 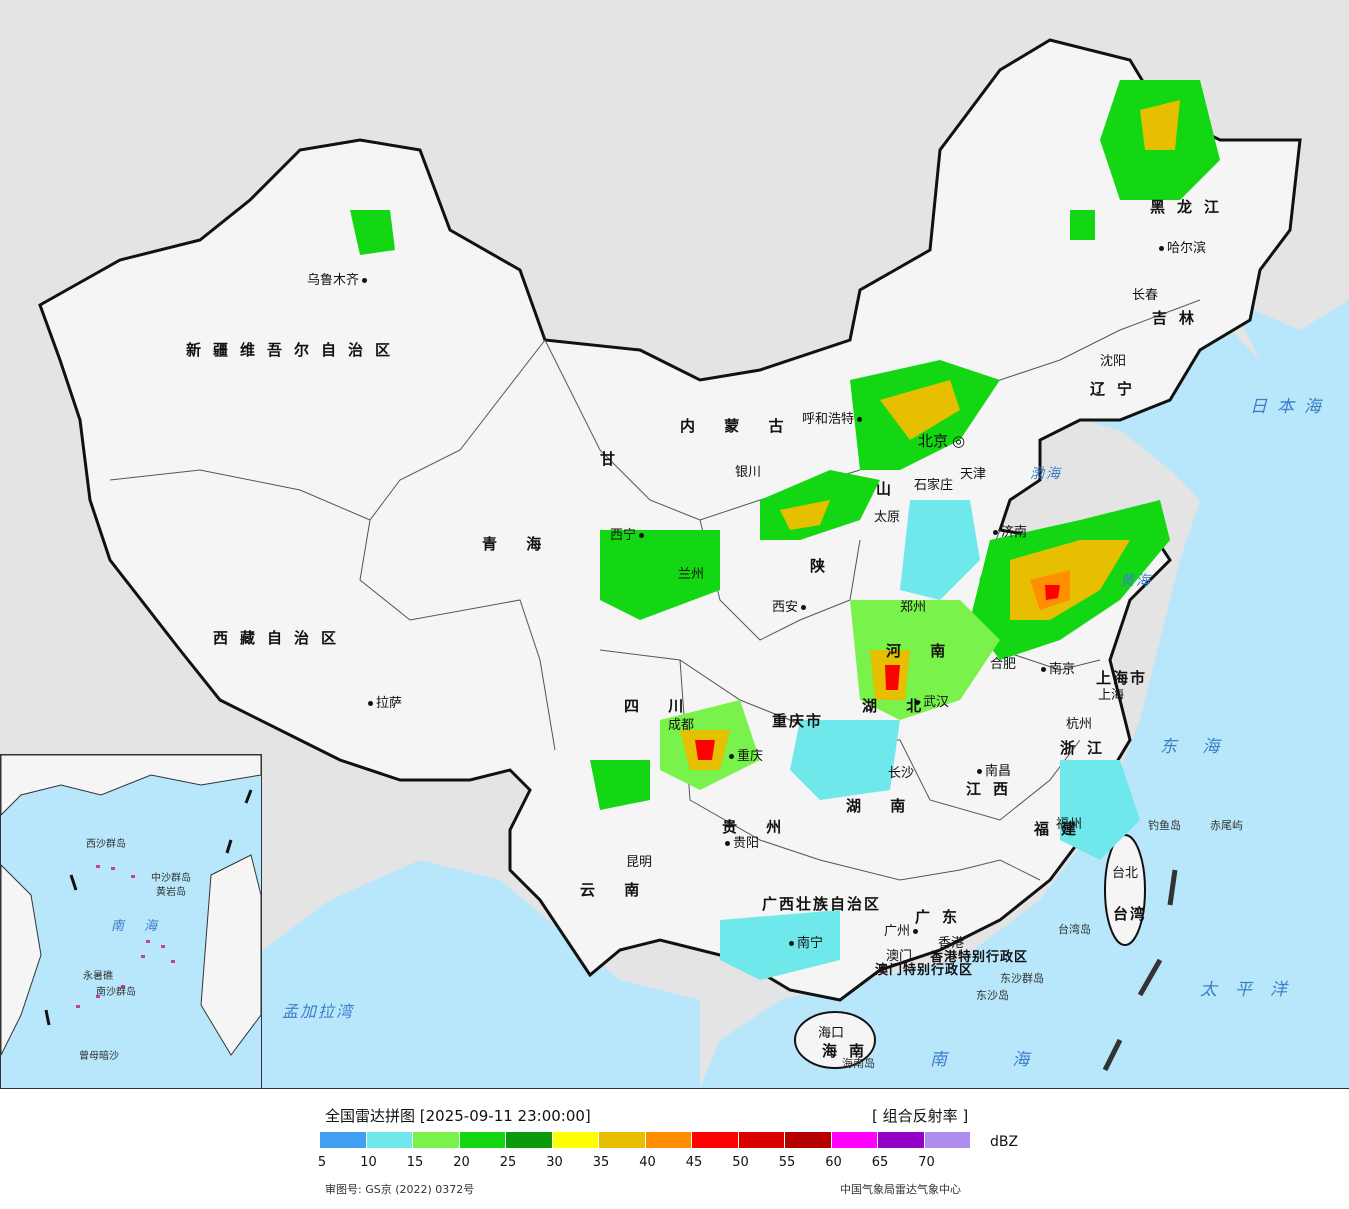 I want to click on inset-label-zhongsha: 中沙群岛, so click(x=171, y=878).